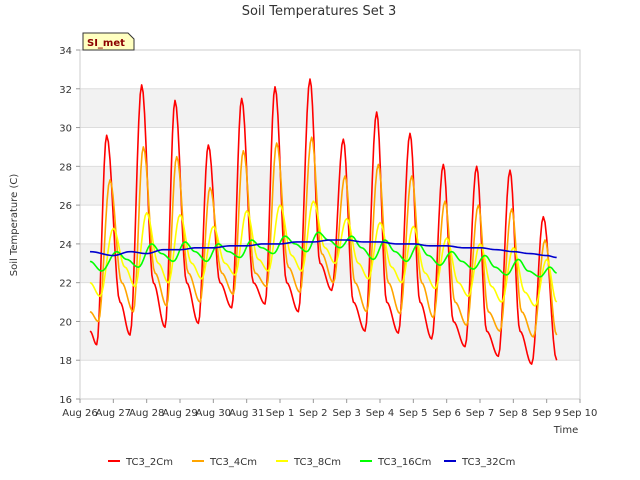  Describe the element at coordinates (446, 413) in the screenshot. I see `x-tick-label: Sep 6` at that location.